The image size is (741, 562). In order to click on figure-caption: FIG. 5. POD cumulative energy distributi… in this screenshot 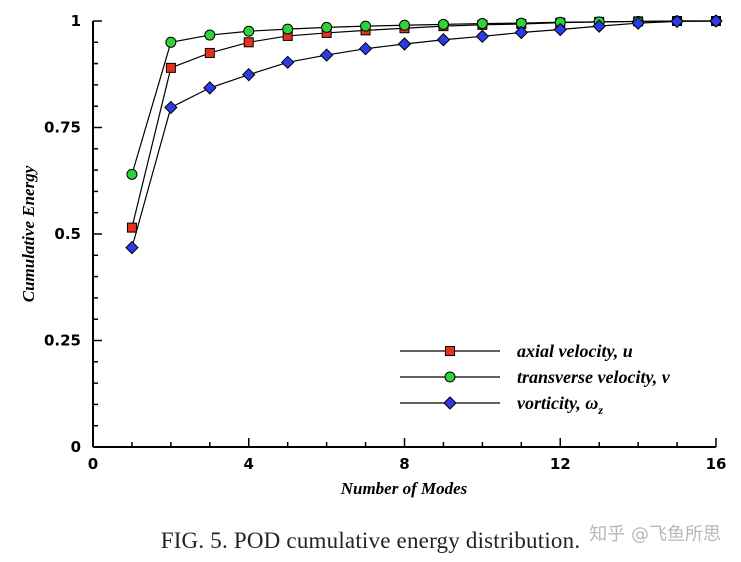, I will do `click(370, 540)`.